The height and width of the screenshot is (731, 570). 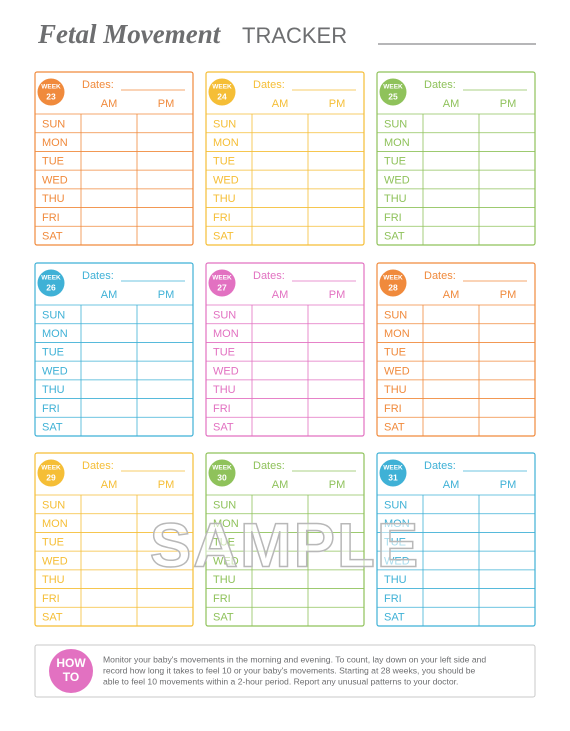 I want to click on week-number: 26, so click(x=51, y=287).